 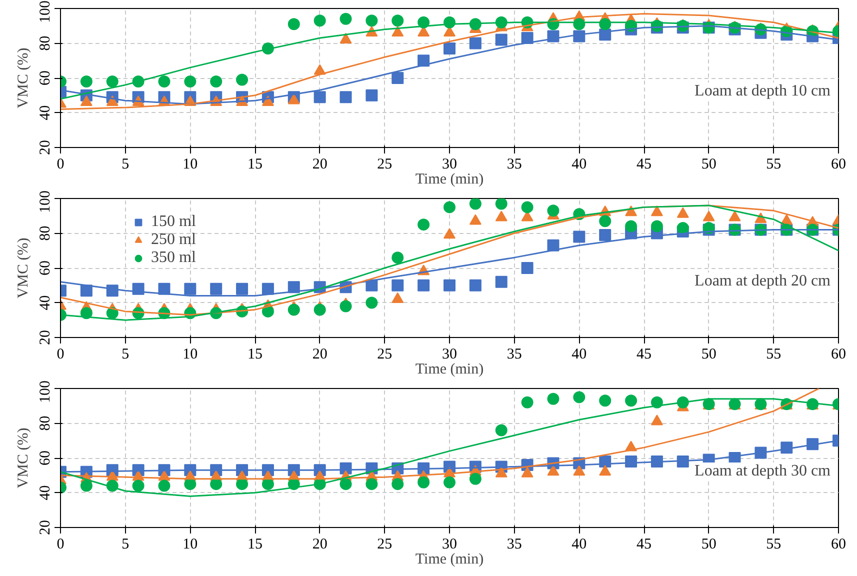 What do you see at coordinates (46, 458) in the screenshot?
I see `y-tick-label: 60` at bounding box center [46, 458].